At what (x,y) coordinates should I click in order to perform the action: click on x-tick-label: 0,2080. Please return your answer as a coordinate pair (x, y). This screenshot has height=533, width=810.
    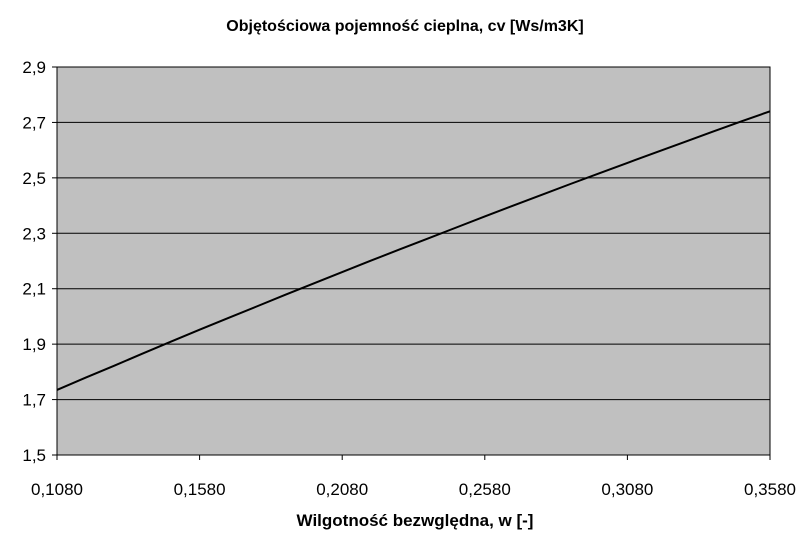
    Looking at the image, I should click on (342, 489).